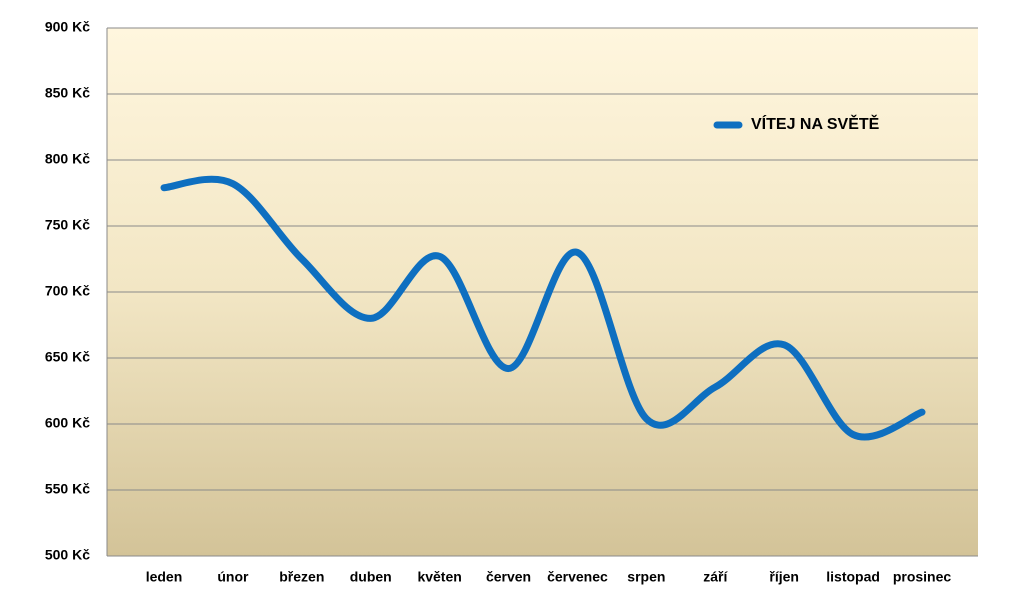 The image size is (1024, 597). I want to click on y-tick-label: 500 Kč, so click(67, 555).